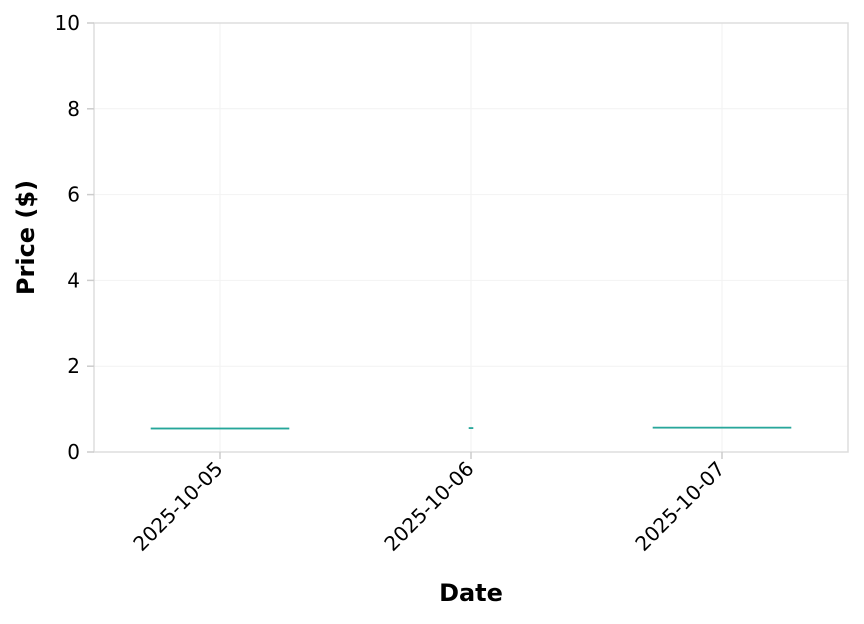 This screenshot has height=624, width=864. I want to click on y-axis-title: Price ($), so click(26, 237).